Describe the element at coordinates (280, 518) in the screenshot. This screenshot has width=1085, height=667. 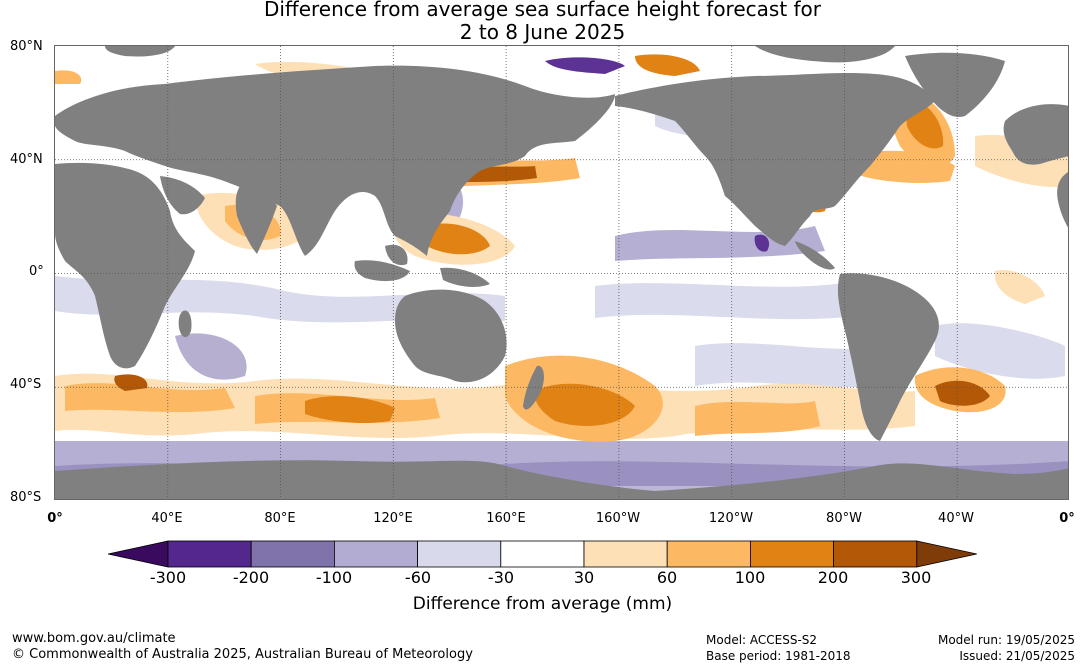
I see `lon-label-80e: 80°E` at that location.